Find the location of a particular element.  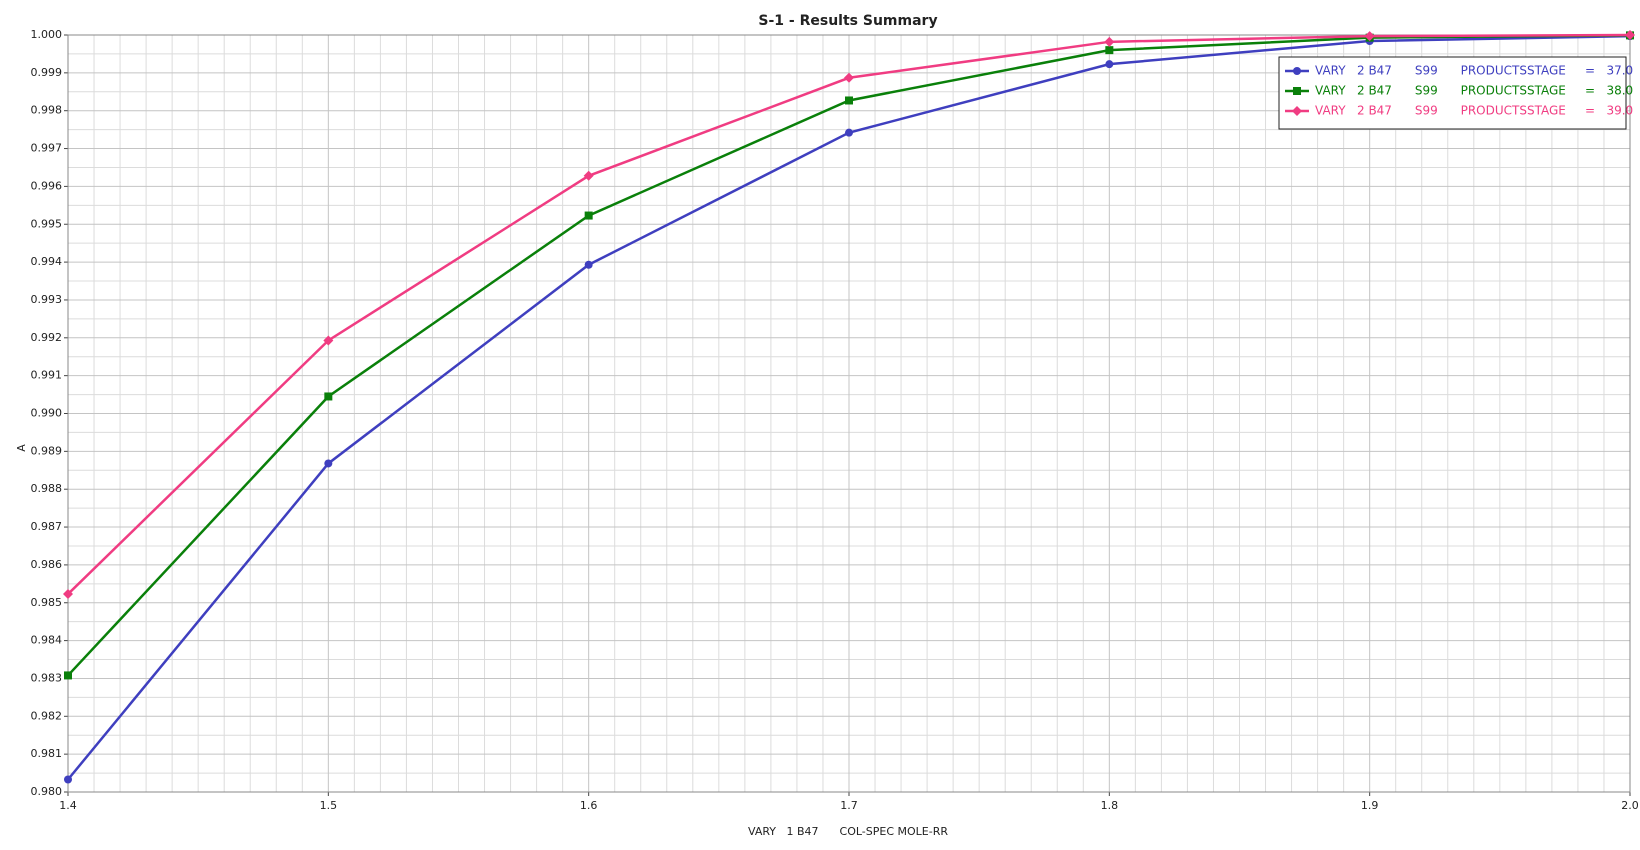

y-tick-label: 0.980 is located at coordinates (47, 791).